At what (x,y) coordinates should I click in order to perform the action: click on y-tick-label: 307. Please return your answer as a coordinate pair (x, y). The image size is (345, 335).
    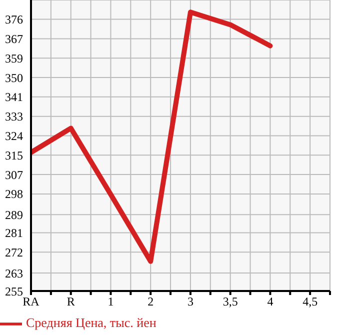
    Looking at the image, I should click on (14, 175).